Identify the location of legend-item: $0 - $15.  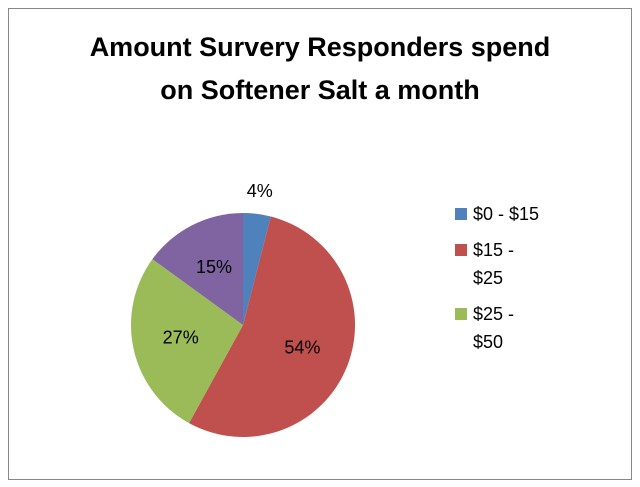
(499, 214).